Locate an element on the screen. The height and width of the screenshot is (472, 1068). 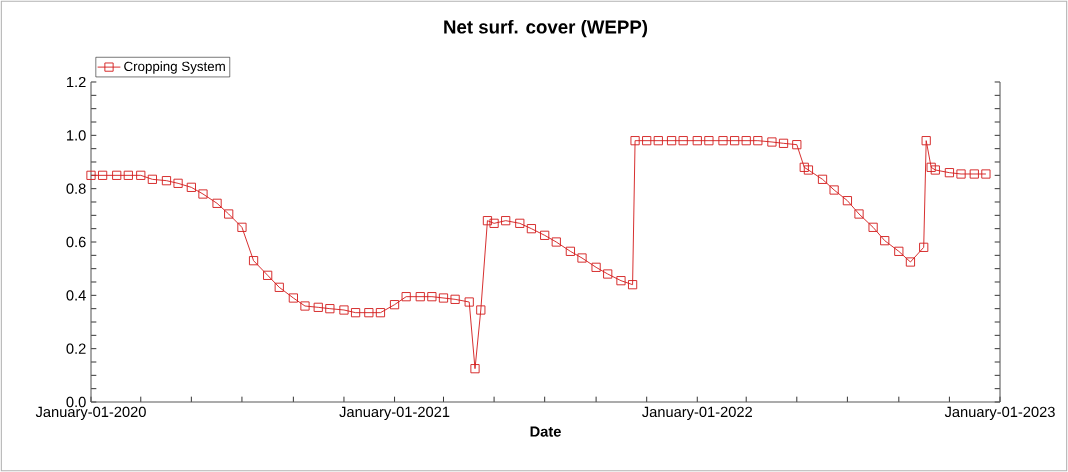
y-tick-label: 1.2 is located at coordinates (76, 82).